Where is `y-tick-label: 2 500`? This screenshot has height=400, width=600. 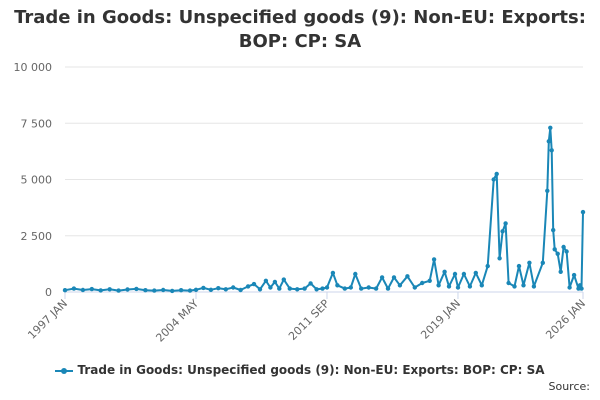 y-tick-label: 2 500 is located at coordinates (37, 236).